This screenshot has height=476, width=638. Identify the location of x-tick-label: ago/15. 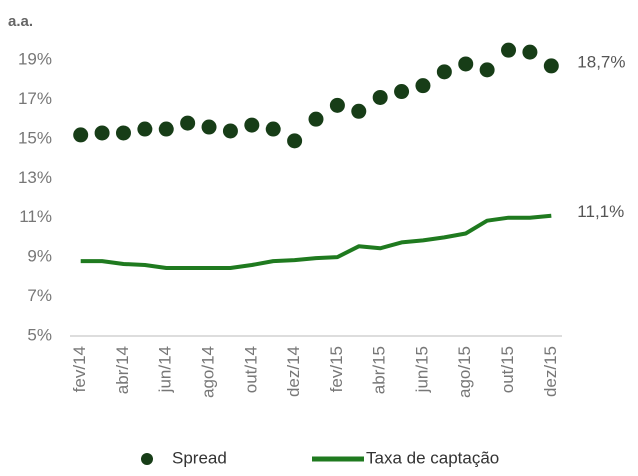
(464, 372).